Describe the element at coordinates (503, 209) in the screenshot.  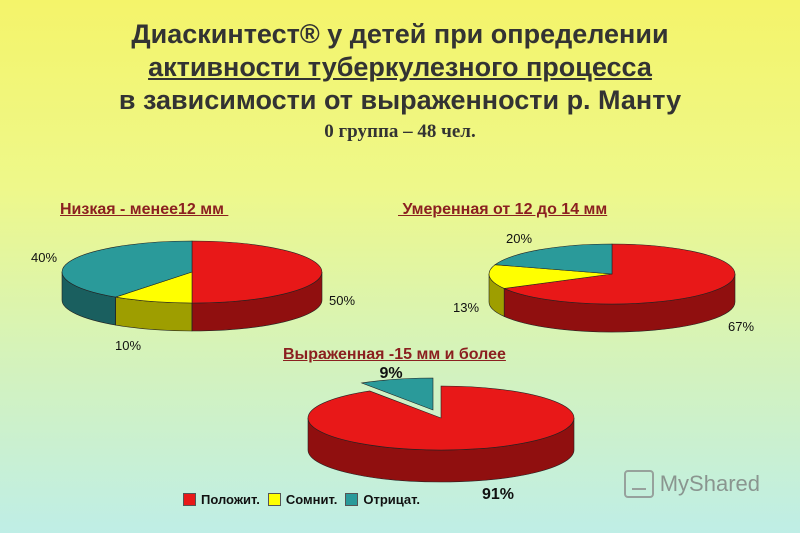
I see `chart-2-title: Умеренная от 12 до 14 мм` at that location.